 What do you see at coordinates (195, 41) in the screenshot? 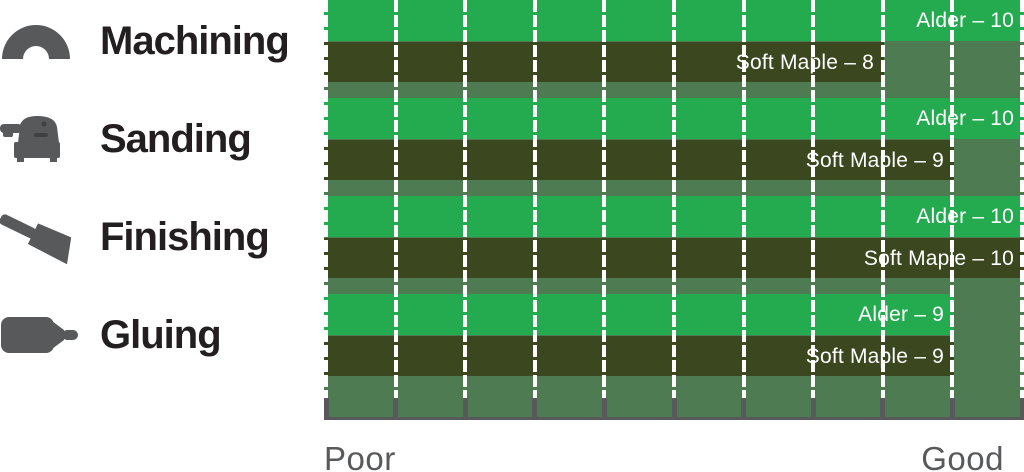
I see `category-label-machining: Machining` at bounding box center [195, 41].